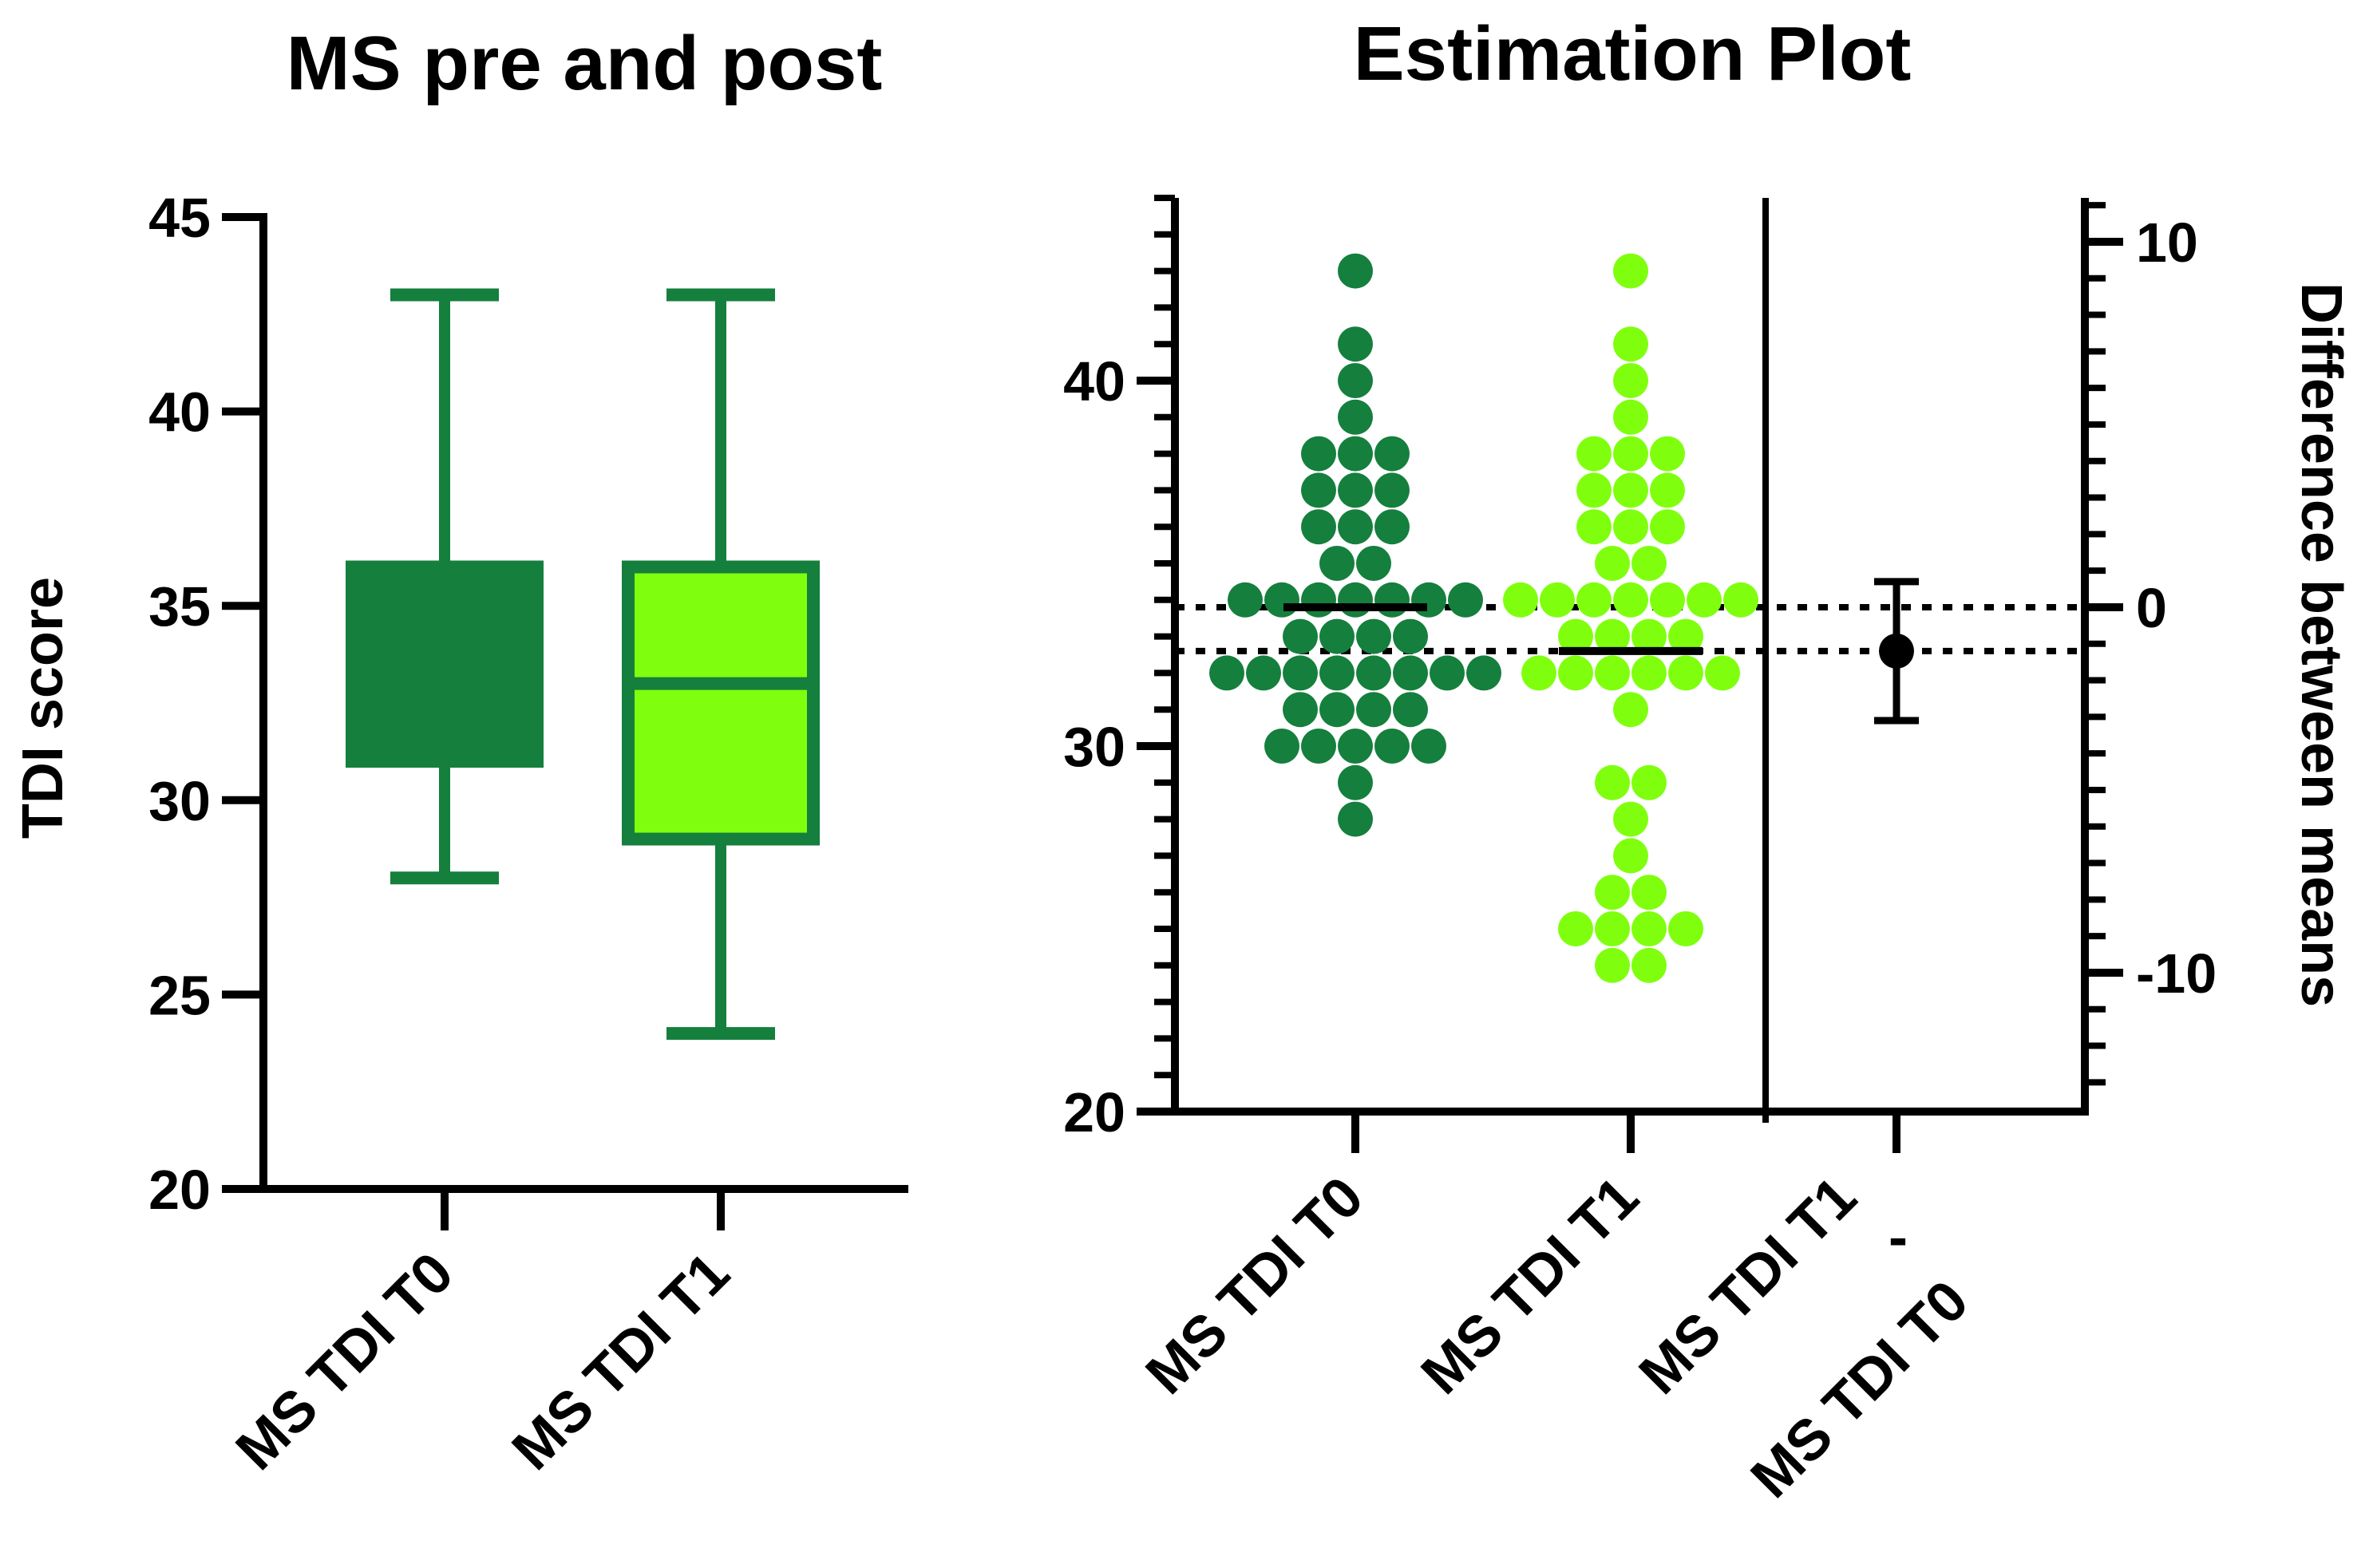  What do you see at coordinates (179, 606) in the screenshot?
I see `y-tick-label: 35` at bounding box center [179, 606].